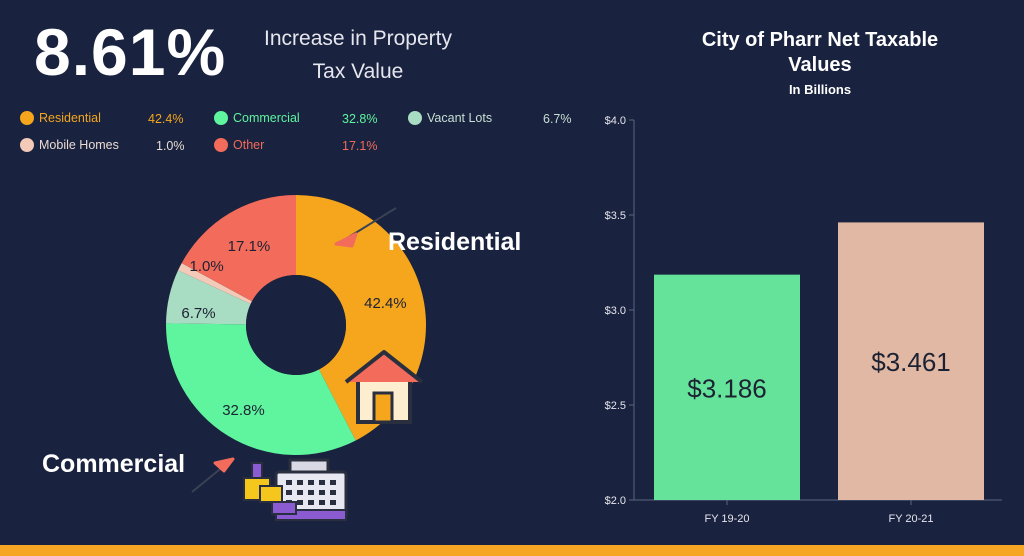 This screenshot has width=1024, height=556. I want to click on legend-item-commercial: Commercial, so click(257, 118).